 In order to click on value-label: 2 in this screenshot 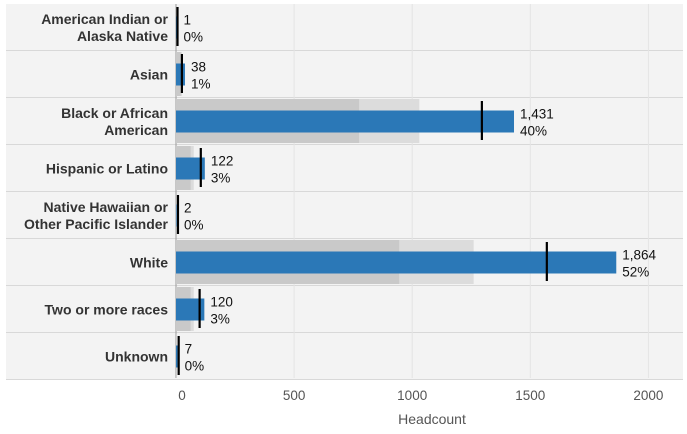, I will do `click(188, 208)`.